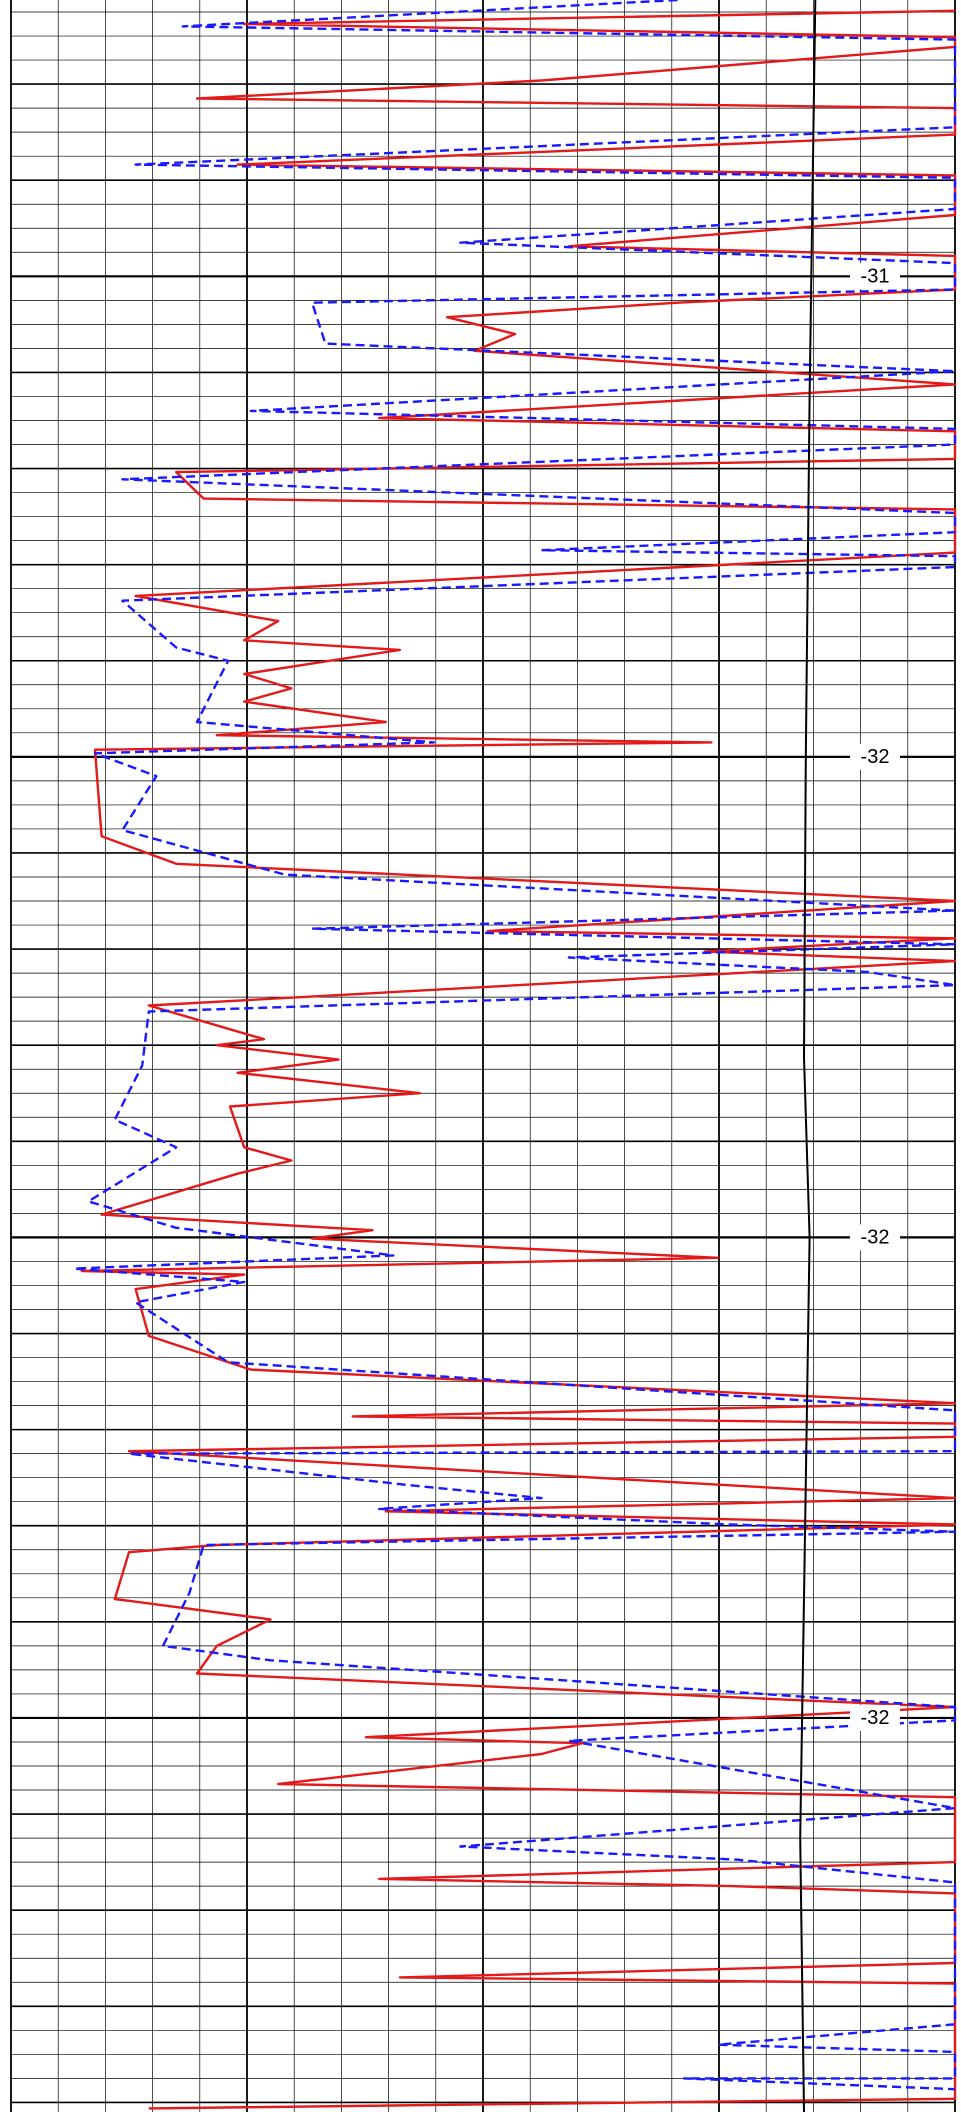  What do you see at coordinates (875, 997) in the screenshot?
I see `depth-labels: -31 -32 -32 -32` at bounding box center [875, 997].